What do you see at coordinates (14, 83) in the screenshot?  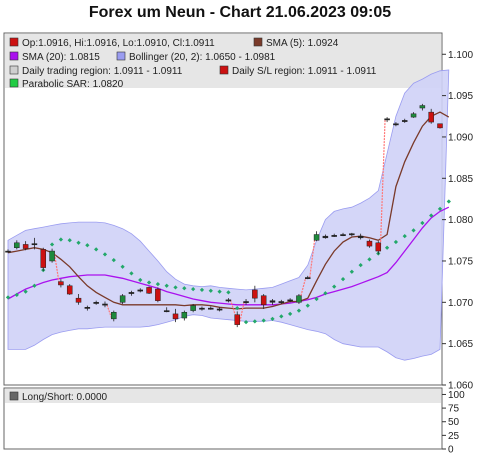 I see `legend-swatch-sar` at bounding box center [14, 83].